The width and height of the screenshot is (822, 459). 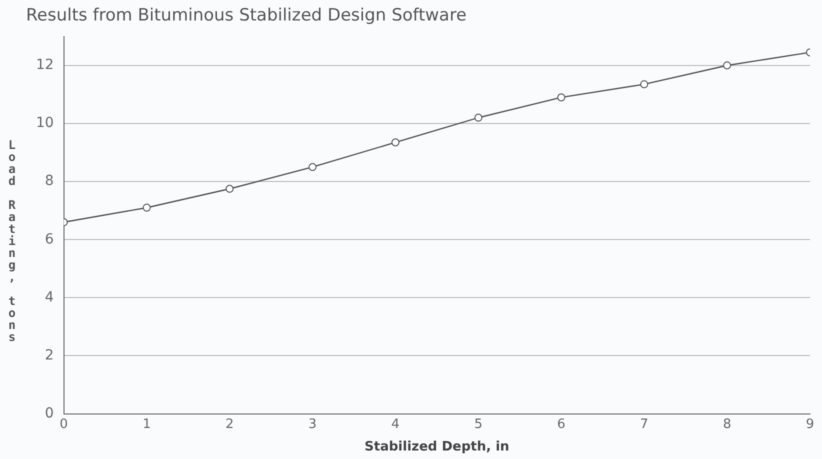 What do you see at coordinates (49, 297) in the screenshot?
I see `y-tick-label: 4` at bounding box center [49, 297].